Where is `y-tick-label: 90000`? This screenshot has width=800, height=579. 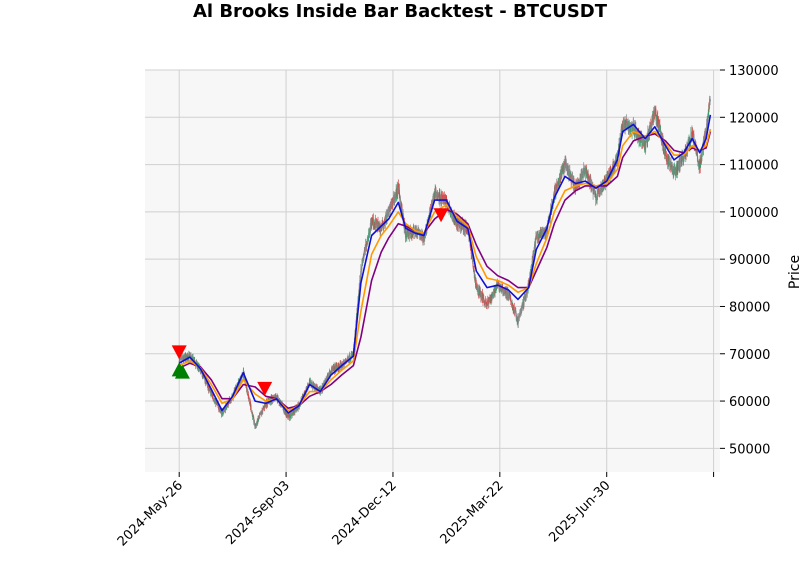 y-tick-label: 90000 is located at coordinates (749, 260).